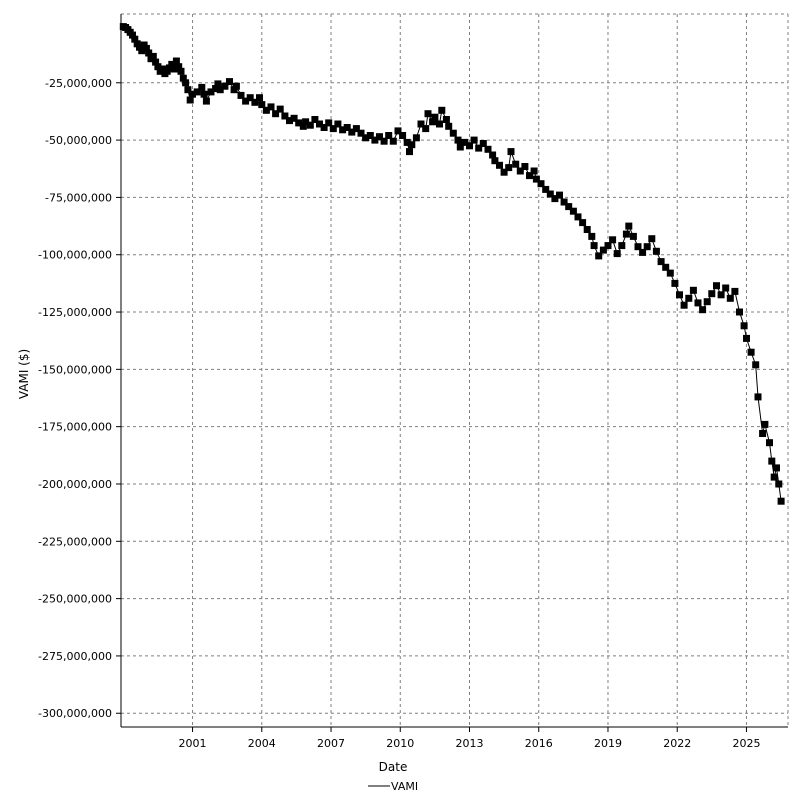 Image resolution: width=802 pixels, height=806 pixels. Describe the element at coordinates (608, 743) in the screenshot. I see `x-tick-label: 2019` at that location.